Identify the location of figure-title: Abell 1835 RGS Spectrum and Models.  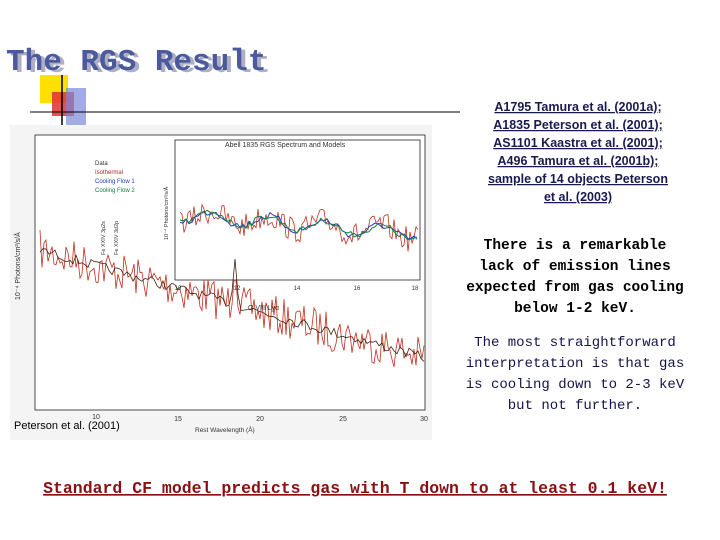
(285, 145).